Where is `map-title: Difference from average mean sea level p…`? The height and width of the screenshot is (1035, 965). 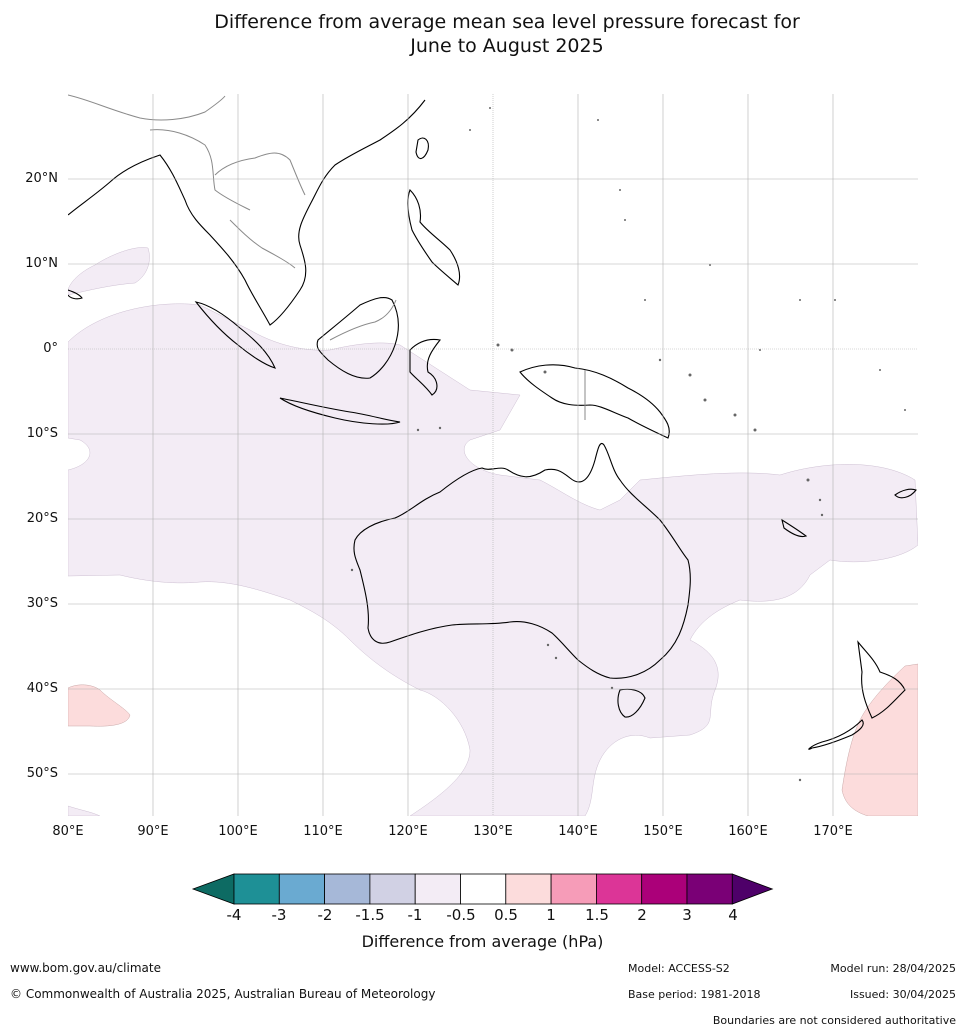 map-title: Difference from average mean sea level p… is located at coordinates (482, 34).